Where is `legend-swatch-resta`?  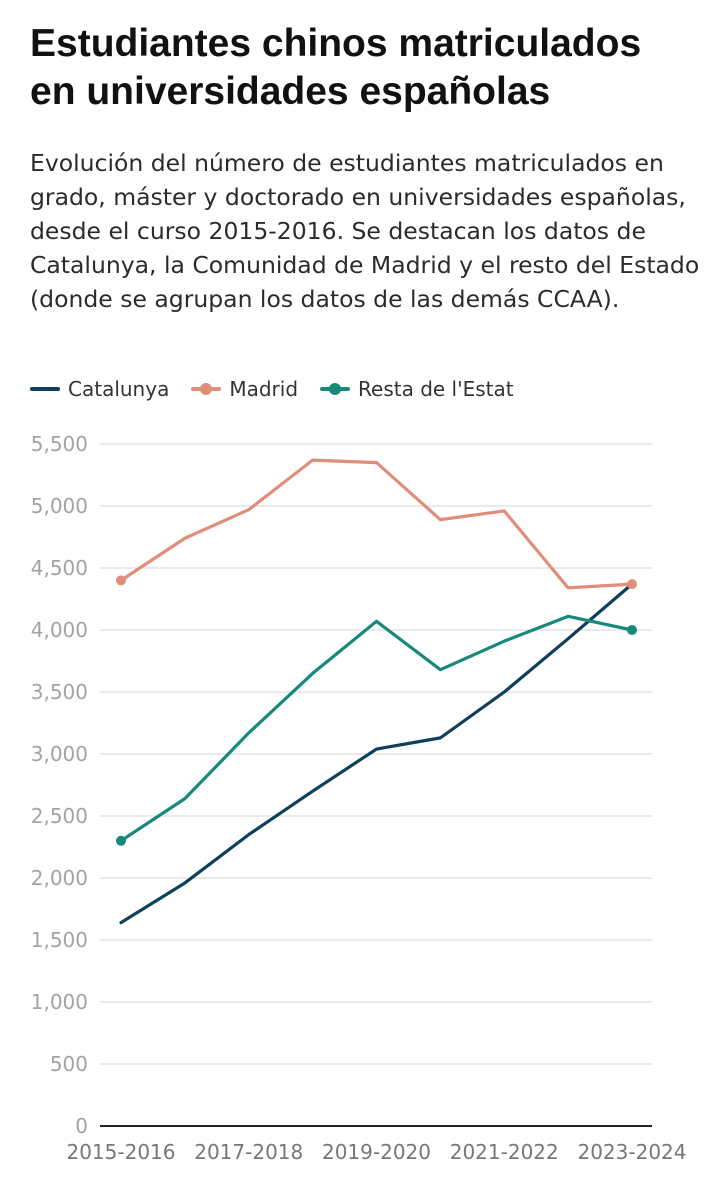
legend-swatch-resta is located at coordinates (335, 389).